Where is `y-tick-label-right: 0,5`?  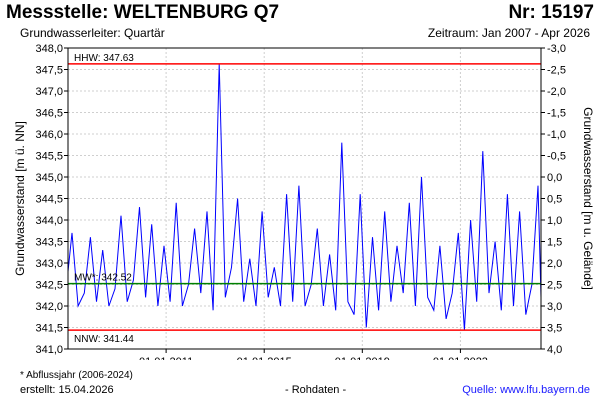
y-tick-label-right: 0,5 is located at coordinates (554, 200).